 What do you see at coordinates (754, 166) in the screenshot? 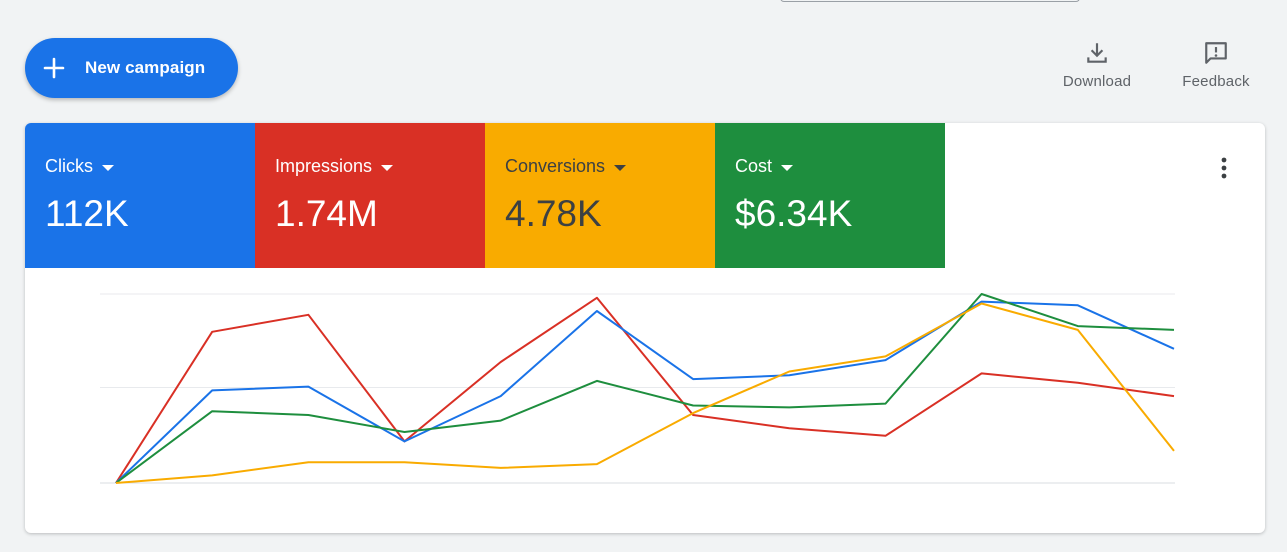
I see `scorecard-label: Cost` at bounding box center [754, 166].